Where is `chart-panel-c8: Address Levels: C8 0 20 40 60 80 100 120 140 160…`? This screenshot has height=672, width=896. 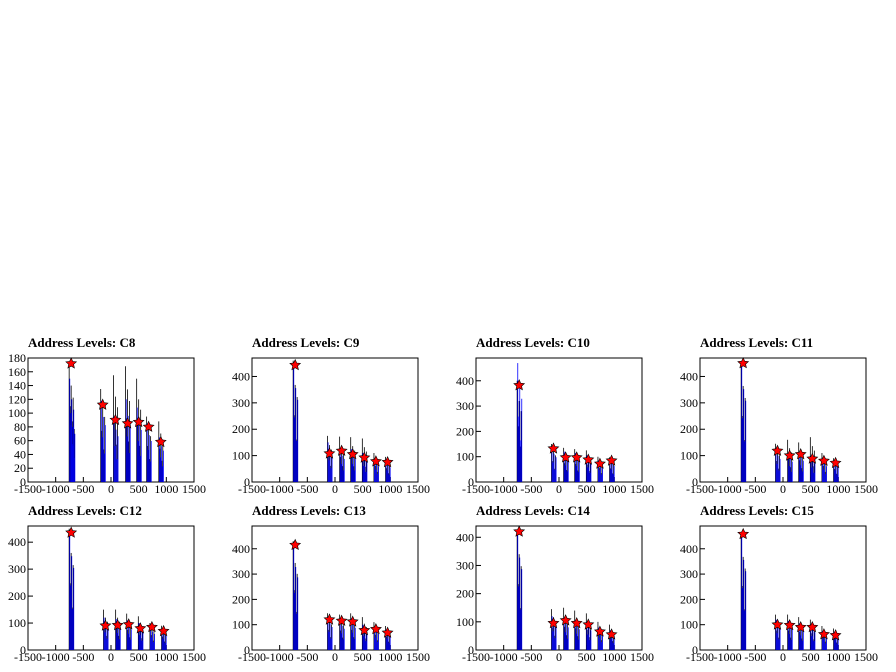
chart-panel-c8: Address Levels: C8 0 20 40 60 80 100 120 140 160… is located at coordinates (112, 420).